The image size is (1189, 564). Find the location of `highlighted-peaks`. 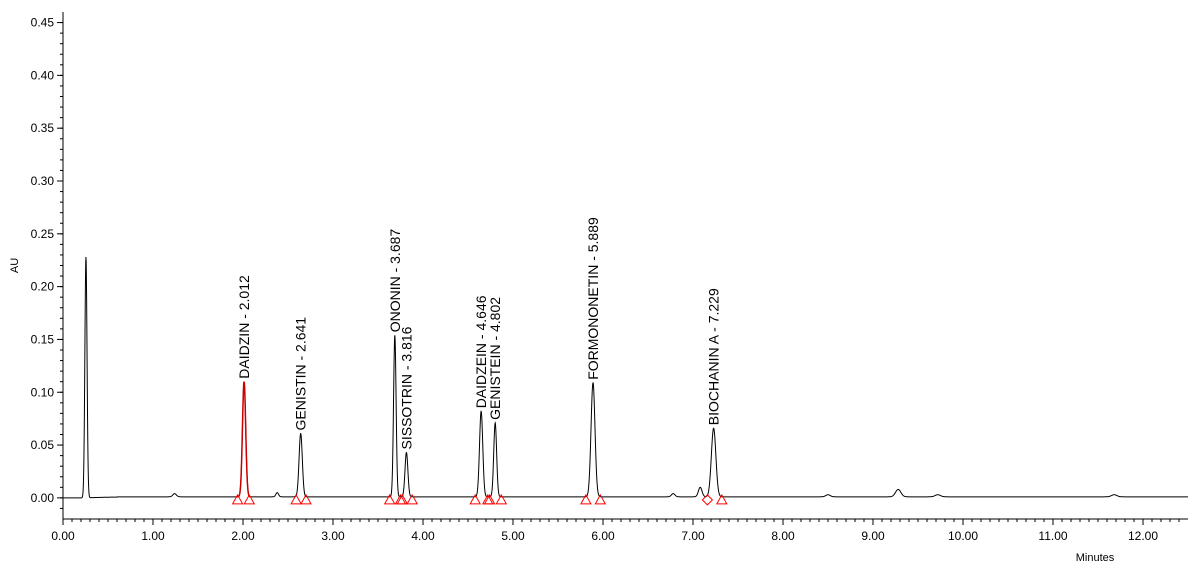

highlighted-peaks is located at coordinates (244, 439).